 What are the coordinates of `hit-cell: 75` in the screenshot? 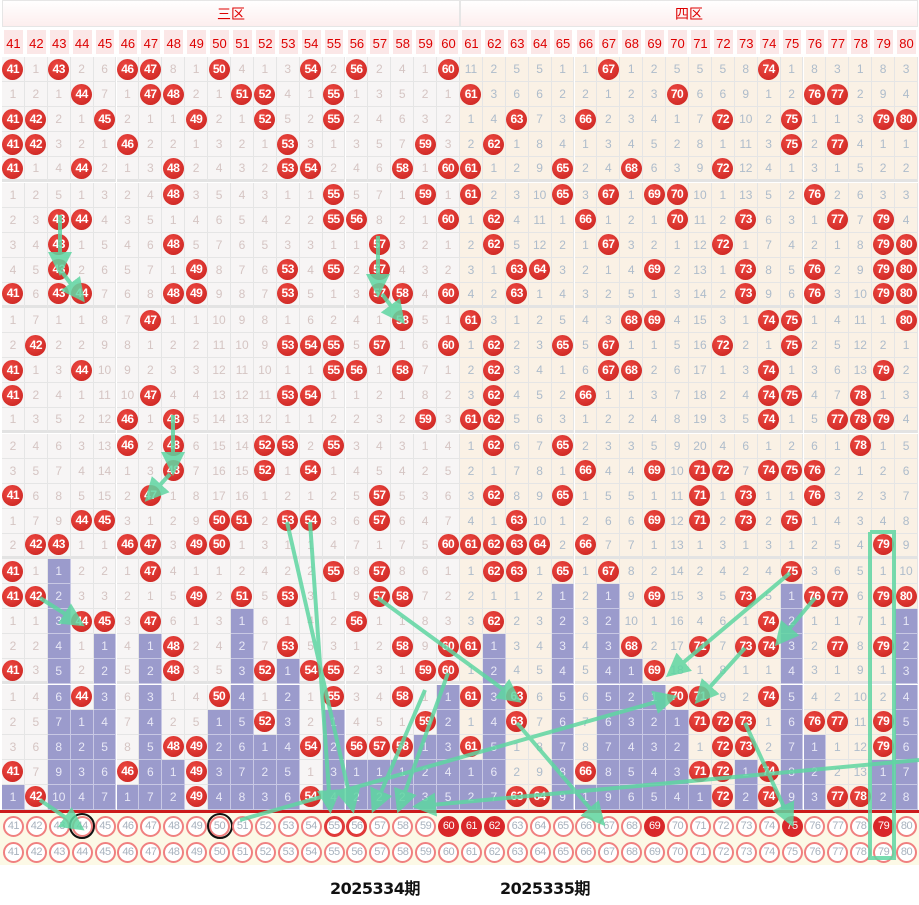 It's located at (792, 145).